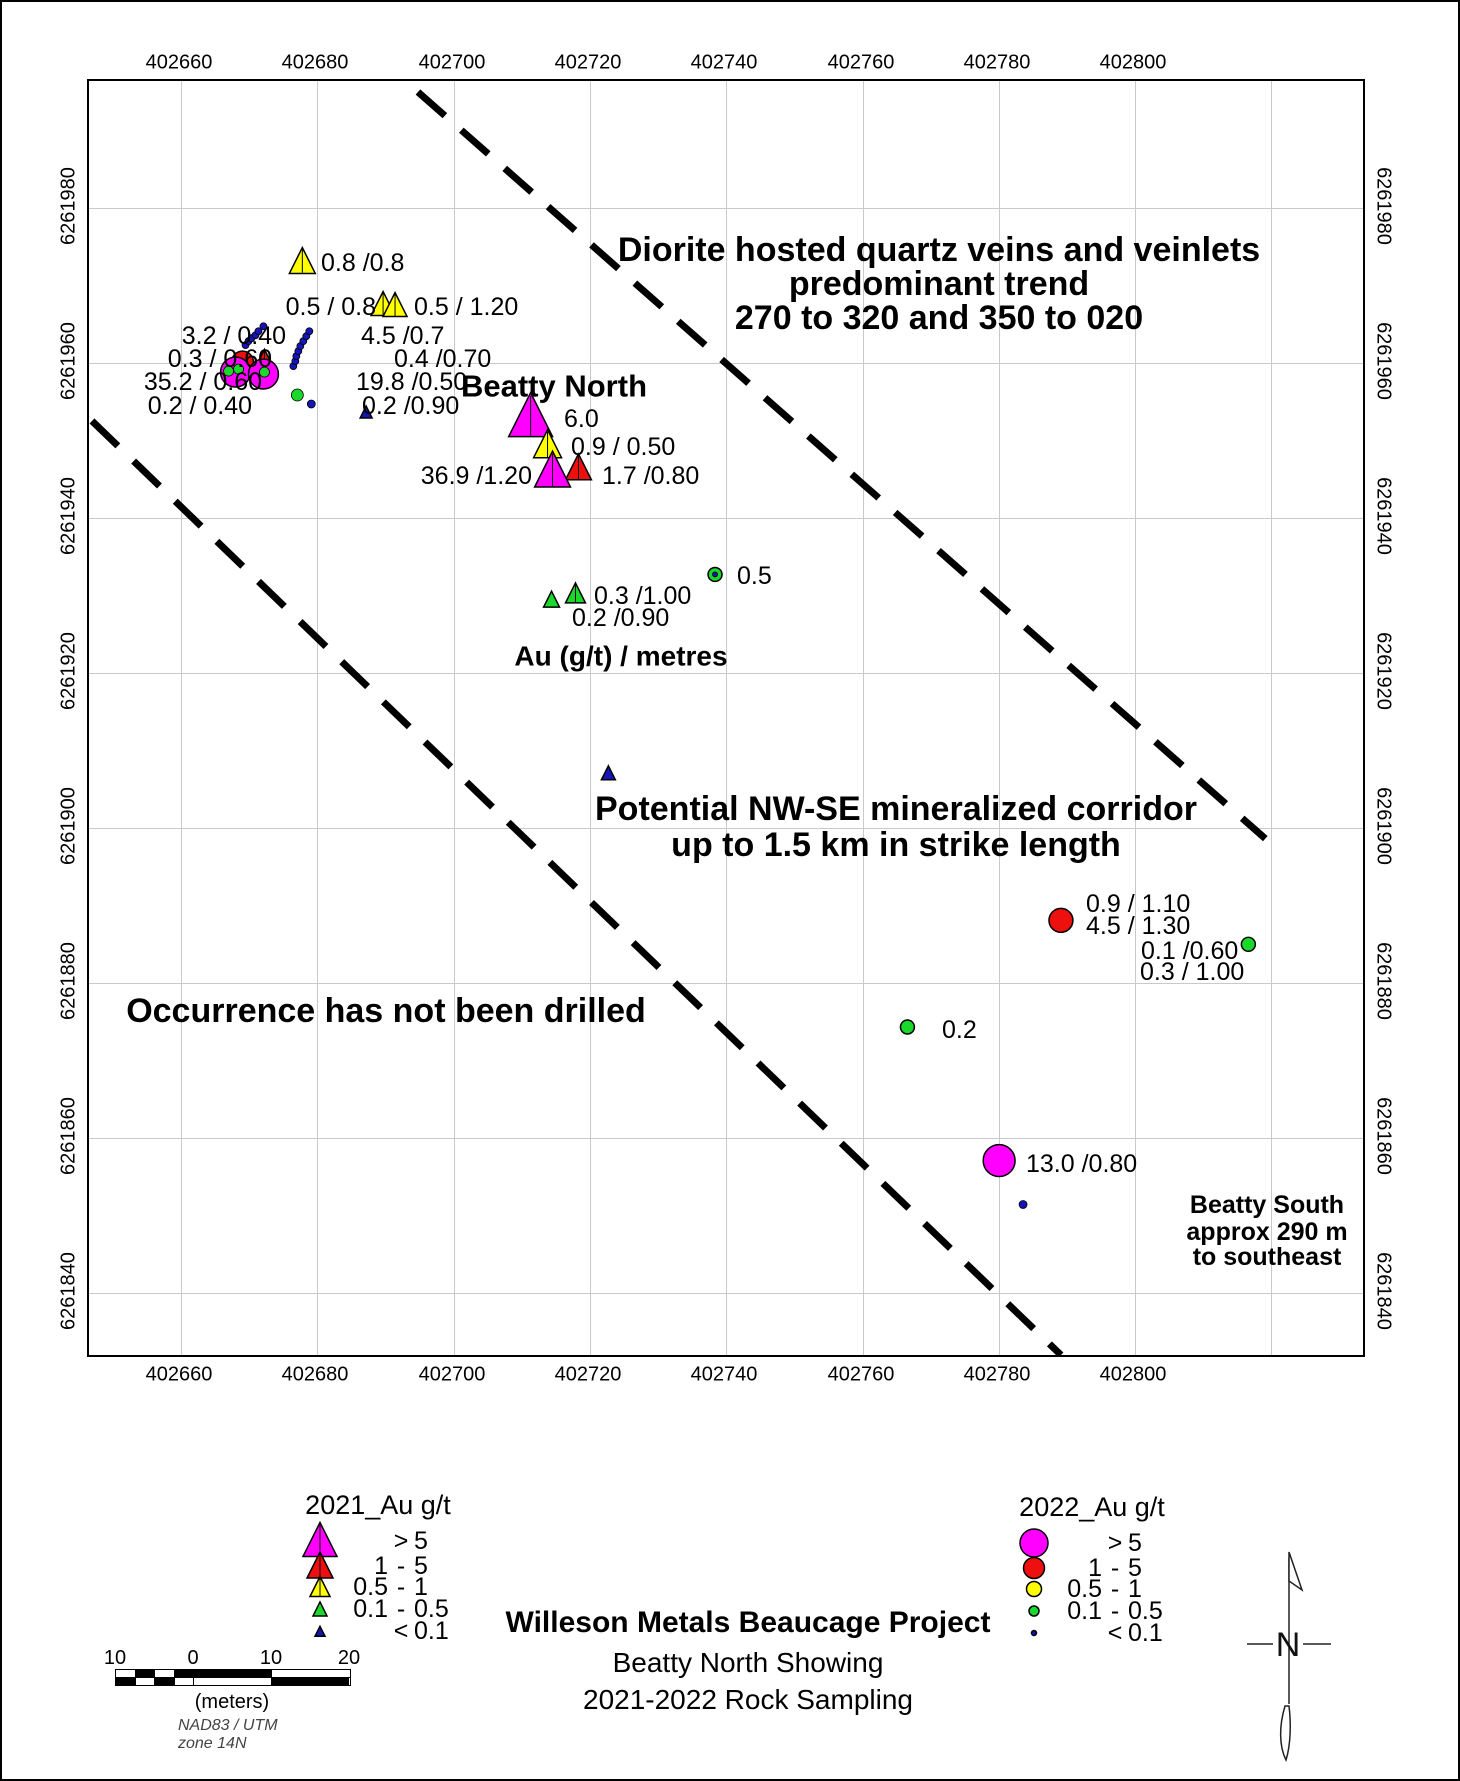  What do you see at coordinates (1192, 971) in the screenshot?
I see `sample-value-label: 0.3 / 1.00` at bounding box center [1192, 971].